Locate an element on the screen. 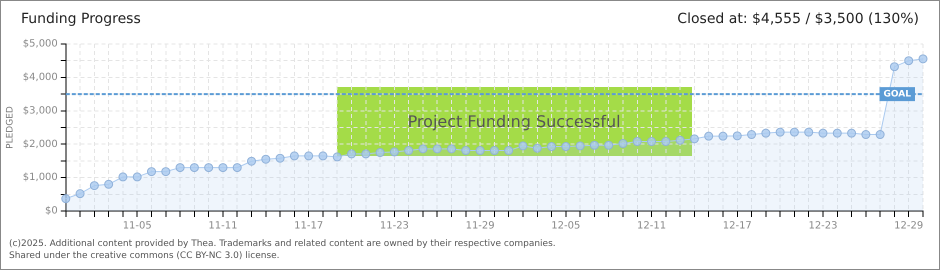 The image size is (940, 270). y-tick-label: $5,000 is located at coordinates (40, 44).